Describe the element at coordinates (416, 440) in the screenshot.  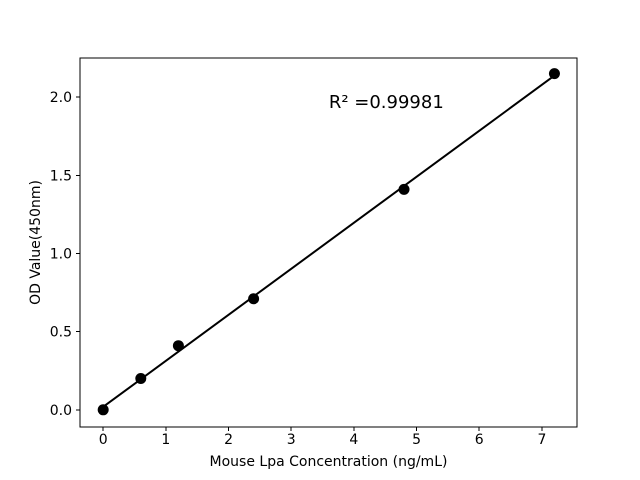
I see `x-tick-label: 5` at that location.